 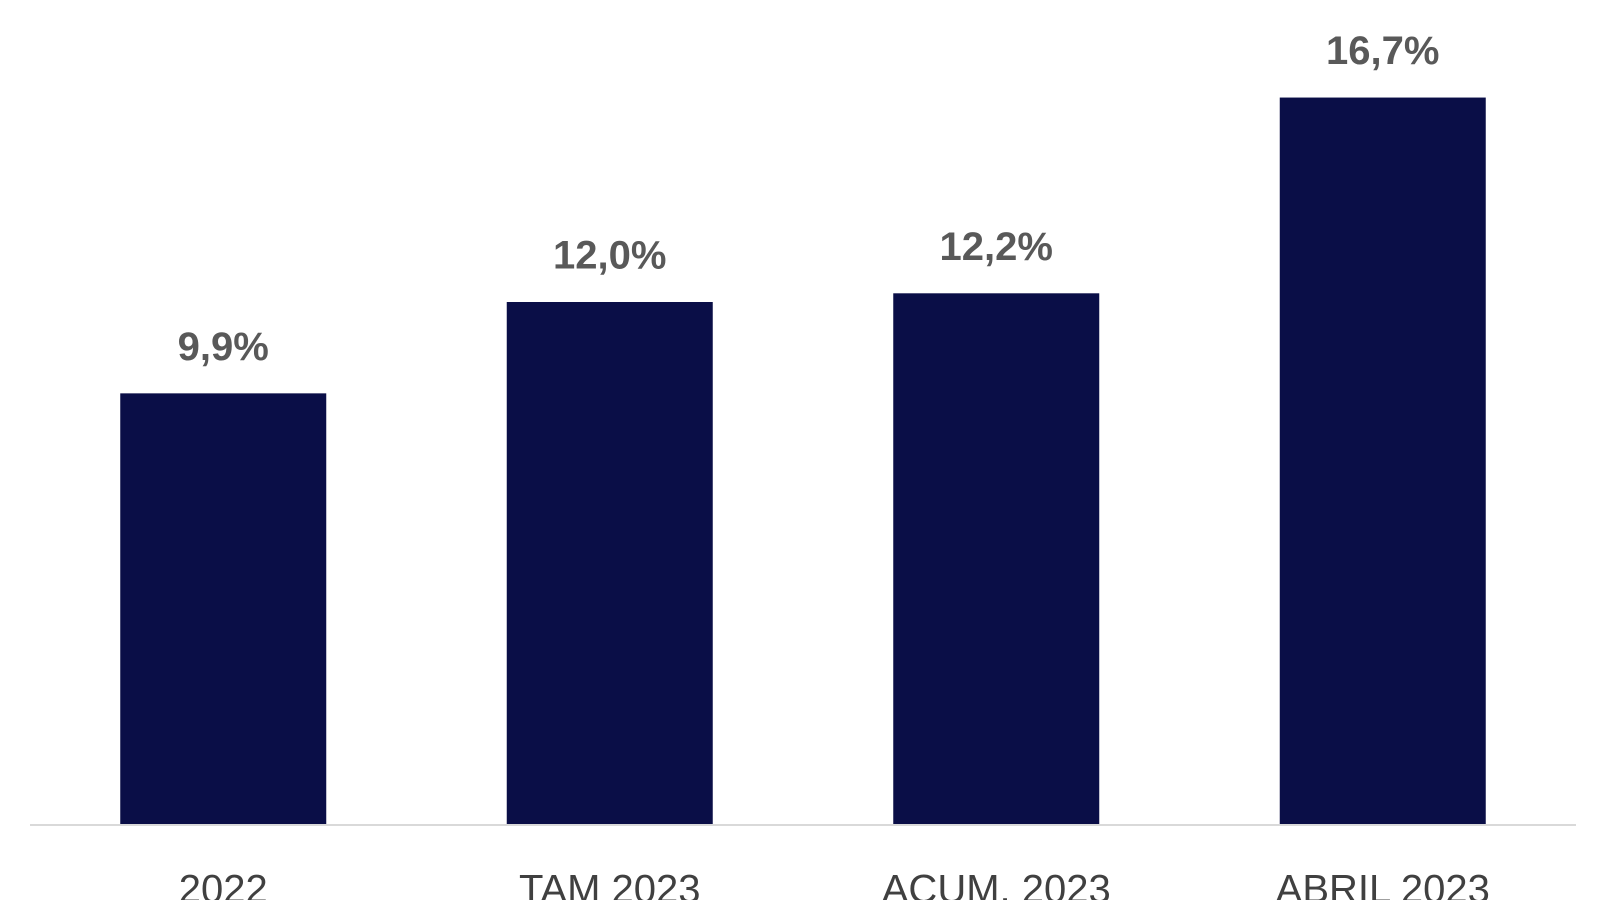 I want to click on value-label: 12,0%, so click(x=609, y=256).